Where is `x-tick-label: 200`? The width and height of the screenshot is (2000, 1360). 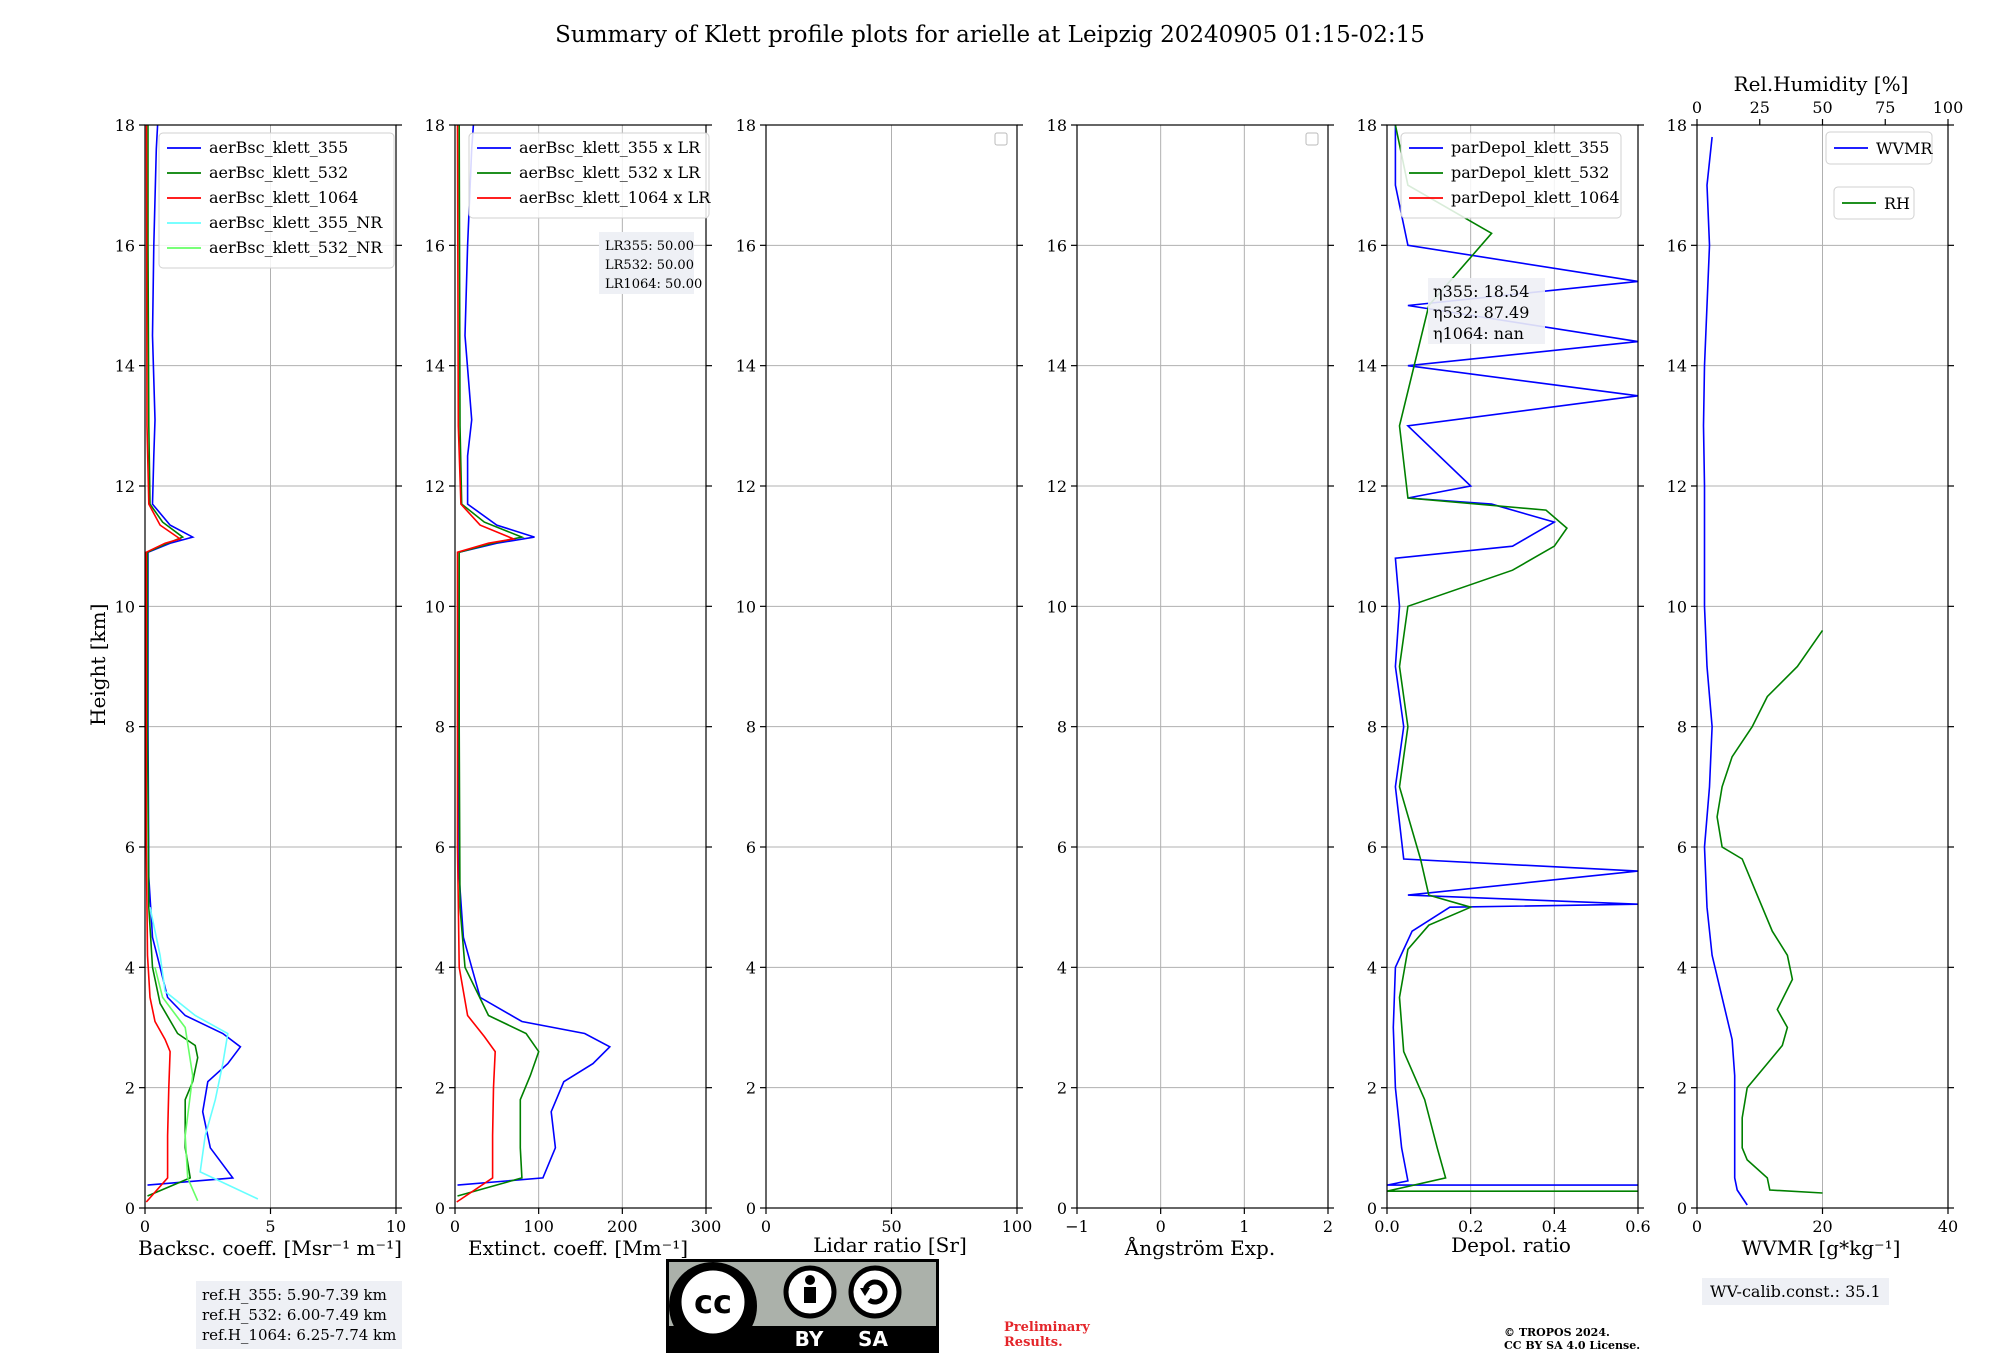 x-tick-label: 200 is located at coordinates (622, 1226).